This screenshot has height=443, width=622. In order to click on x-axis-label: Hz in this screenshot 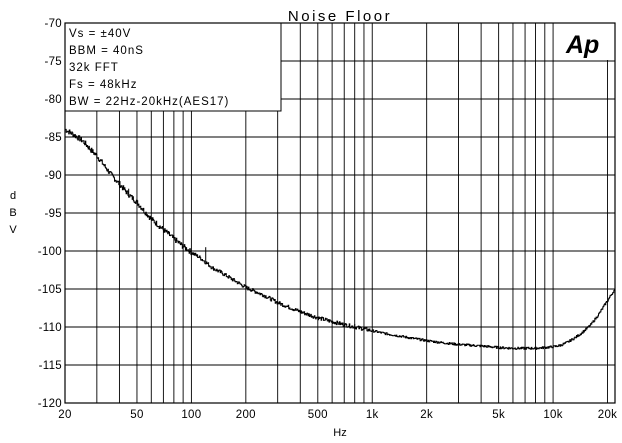, I will do `click(339, 433)`.